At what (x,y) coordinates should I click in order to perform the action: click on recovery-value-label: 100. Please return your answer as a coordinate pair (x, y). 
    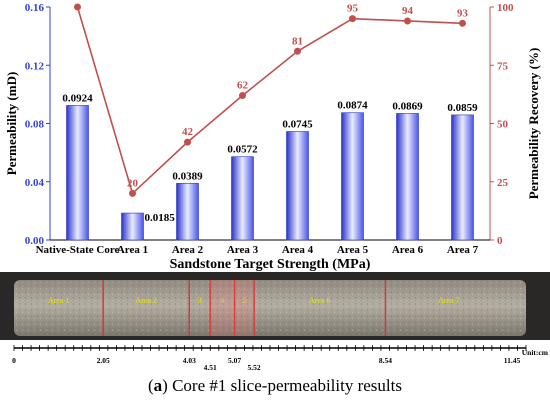
    Looking at the image, I should click on (81, 1).